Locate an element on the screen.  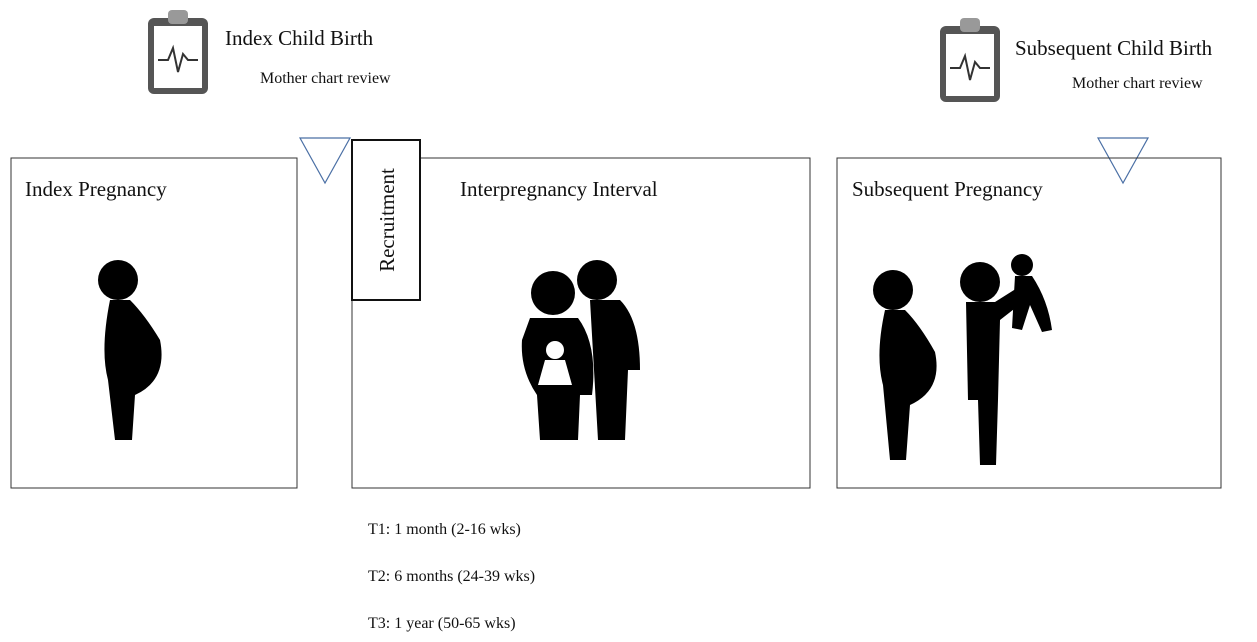
timepoint: T2: 6 months (24-39 wks) is located at coordinates (451, 576).